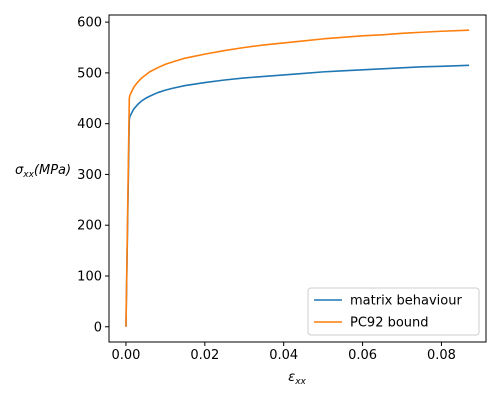 The height and width of the screenshot is (400, 500). I want to click on y-axis-ticks: 0 100 200 300 400 500 600, so click(93, 175).